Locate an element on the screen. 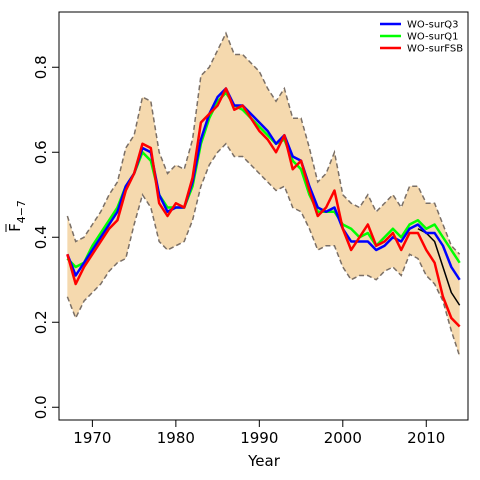 This screenshot has height=480, width=480. x-tick-label-1990: 1990 is located at coordinates (259, 438).